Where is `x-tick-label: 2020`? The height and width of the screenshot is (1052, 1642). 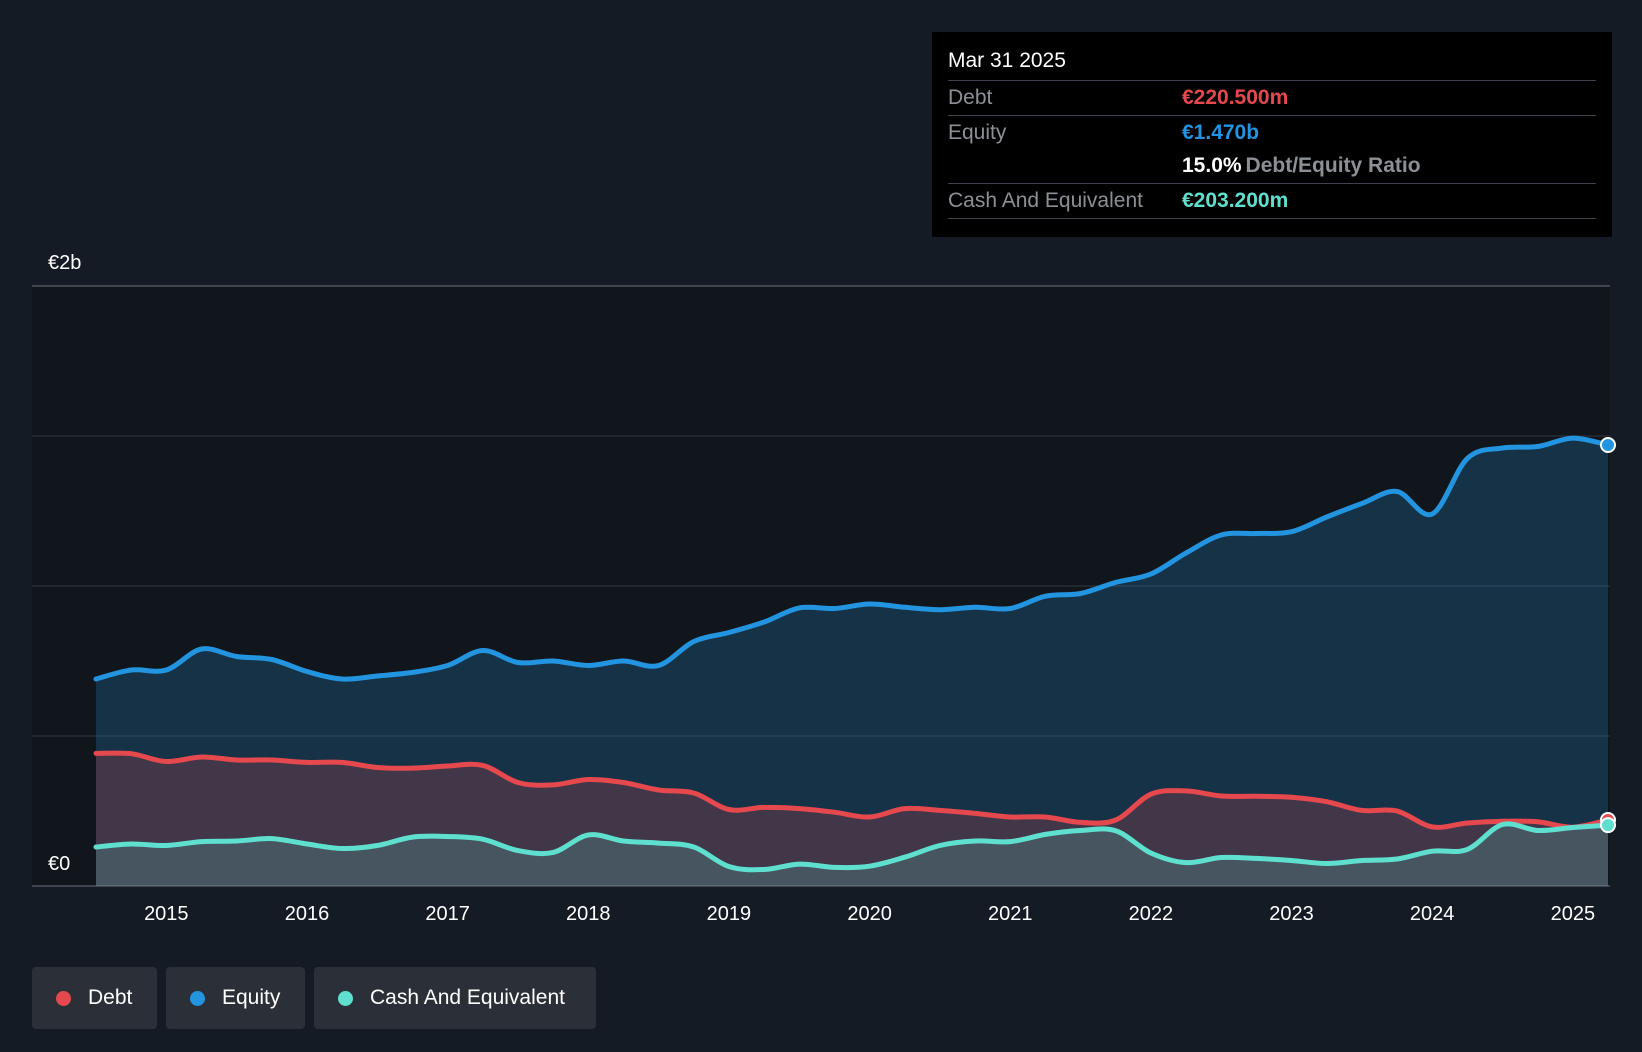
x-tick-label: 2020 is located at coordinates (869, 914).